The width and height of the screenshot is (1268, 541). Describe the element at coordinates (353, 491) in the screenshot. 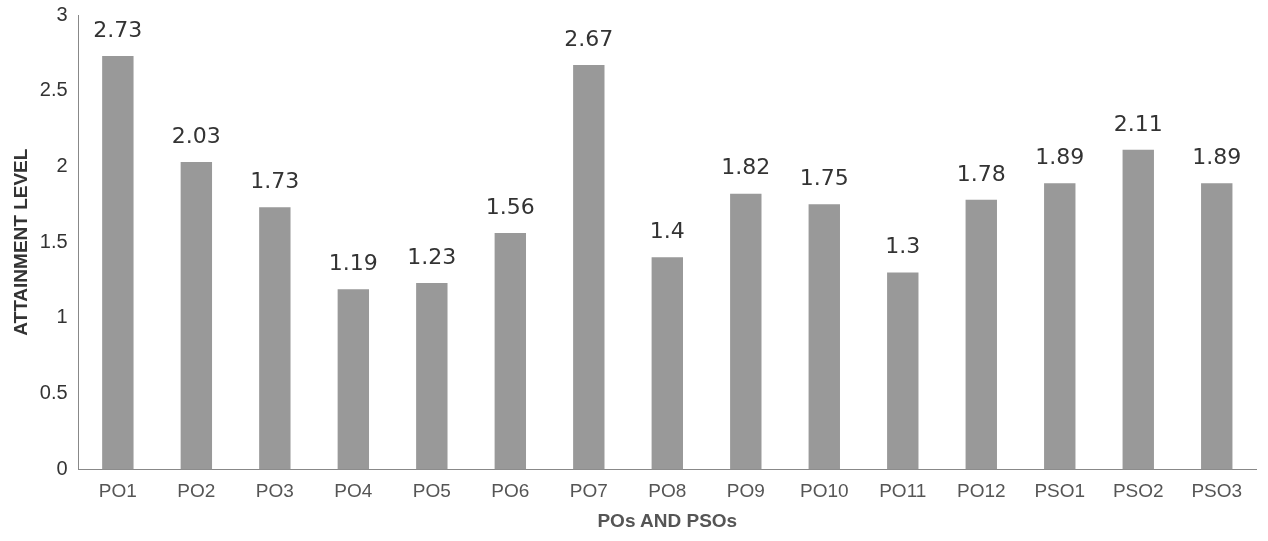

I see `x-tick-label: PO4` at that location.